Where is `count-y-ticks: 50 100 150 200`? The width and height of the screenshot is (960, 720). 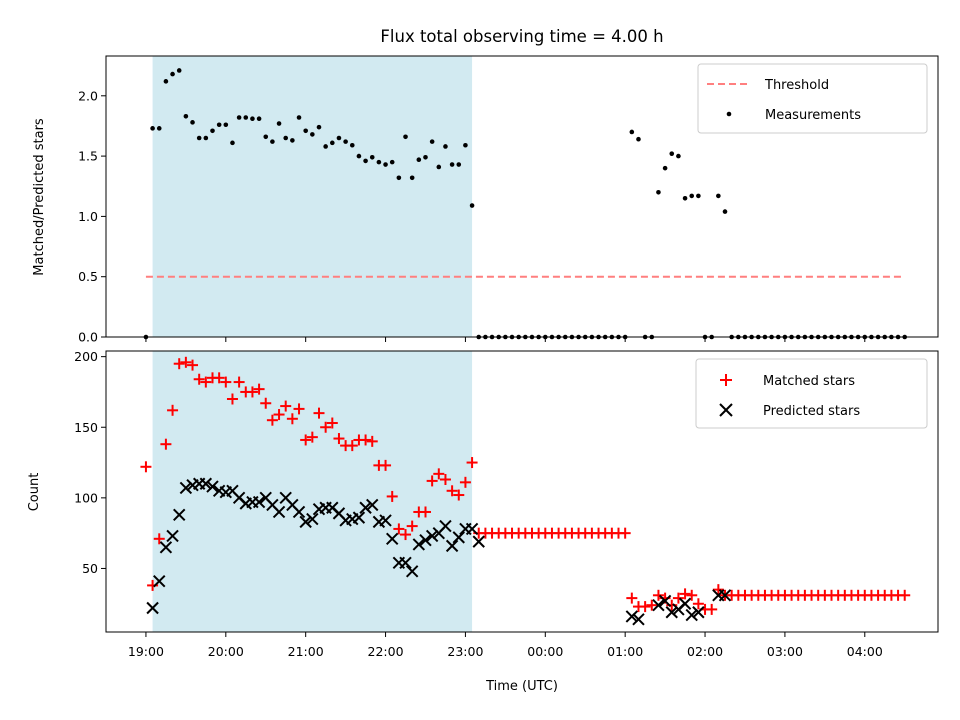
count-y-ticks: 50 100 150 200 is located at coordinates (90, 462).